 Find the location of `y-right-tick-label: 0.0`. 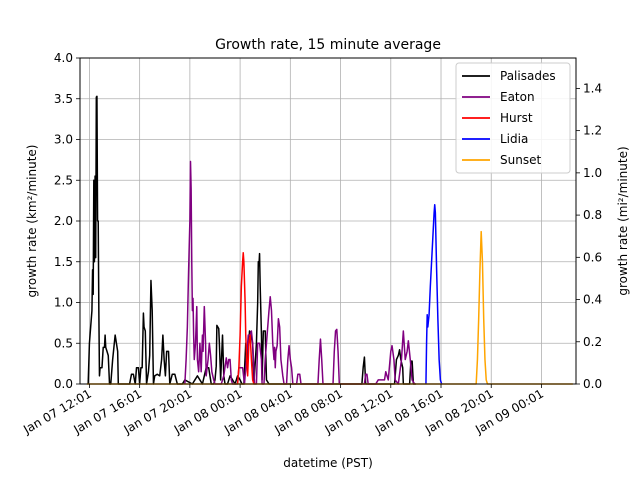

y-right-tick-label: 0.0 is located at coordinates (592, 384).